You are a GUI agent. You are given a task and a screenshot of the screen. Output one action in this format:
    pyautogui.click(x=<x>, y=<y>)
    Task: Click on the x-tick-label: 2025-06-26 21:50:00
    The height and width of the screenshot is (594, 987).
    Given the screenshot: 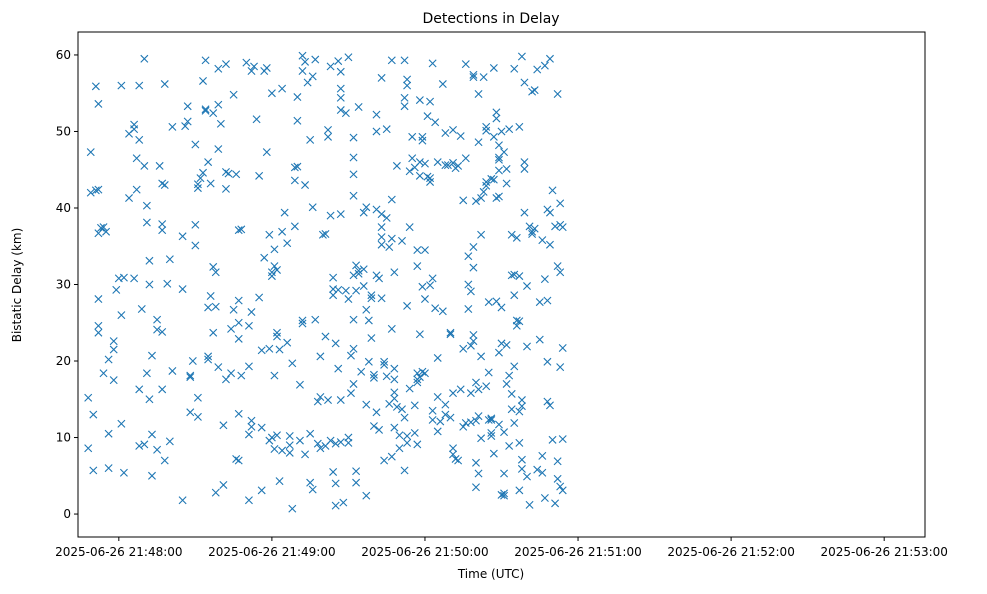 What is the action you would take?
    pyautogui.click(x=424, y=552)
    